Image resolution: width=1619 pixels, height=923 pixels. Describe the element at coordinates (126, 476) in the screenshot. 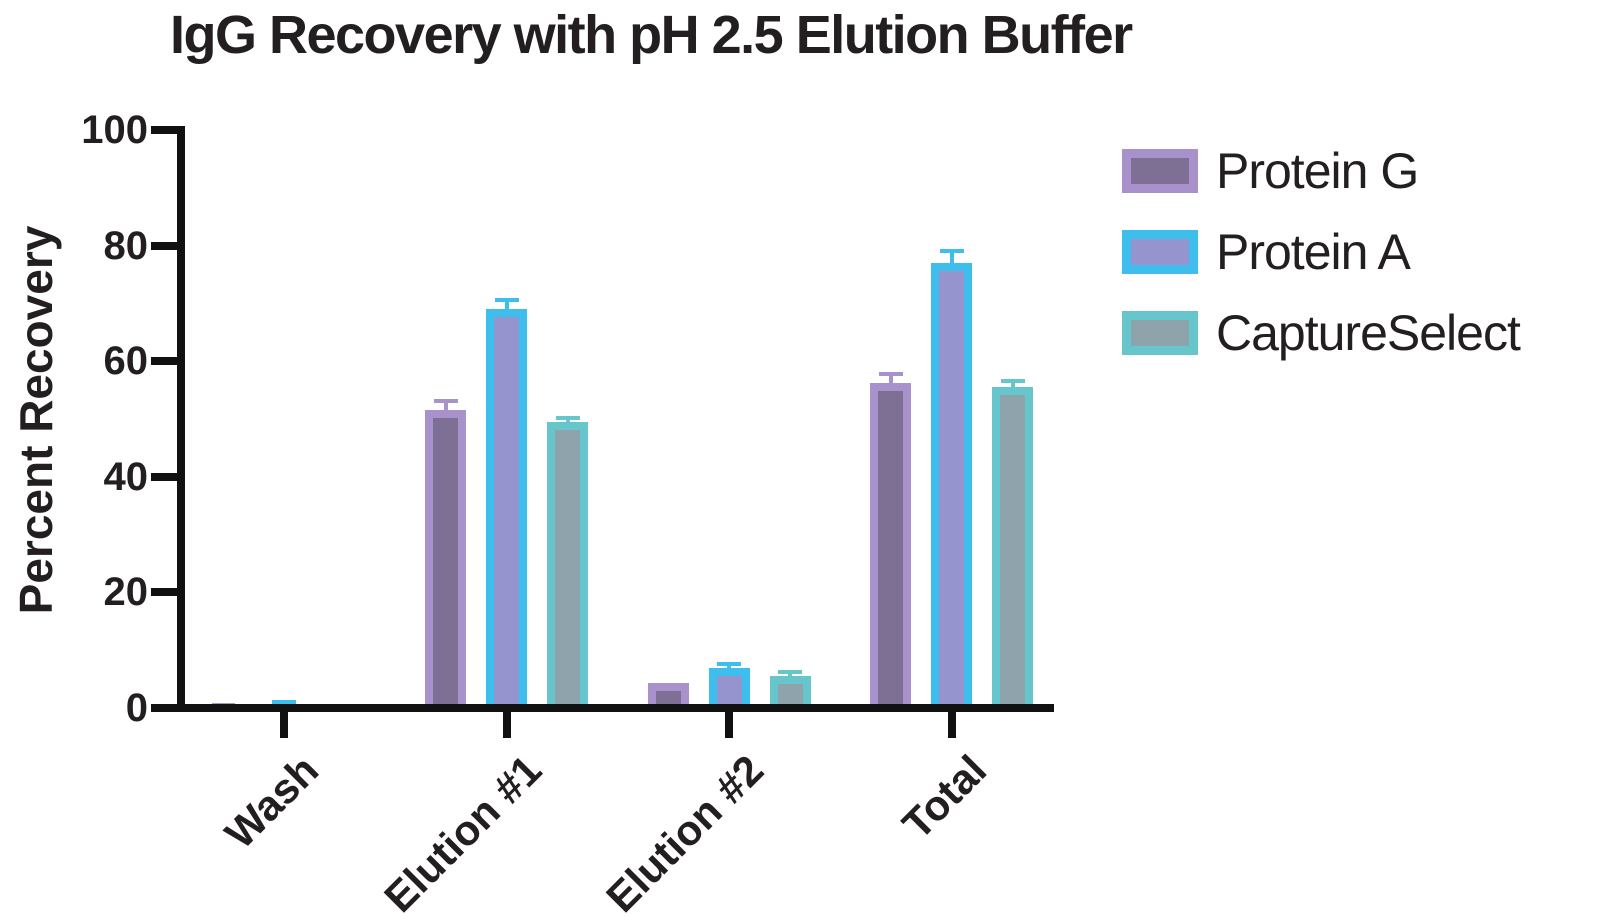

I see `y-tick-label: 40` at that location.